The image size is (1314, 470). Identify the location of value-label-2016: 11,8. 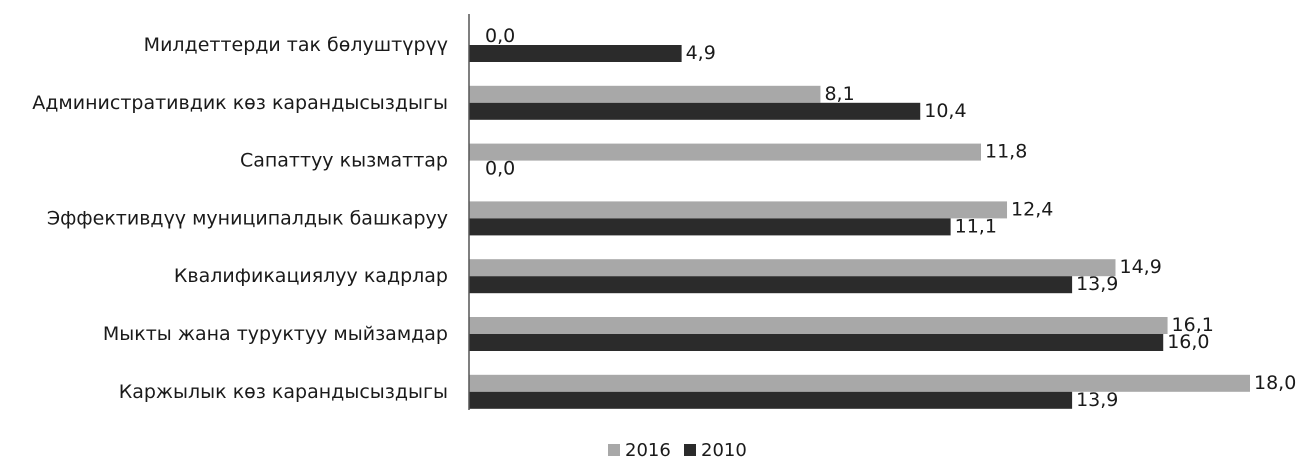
(1006, 152).